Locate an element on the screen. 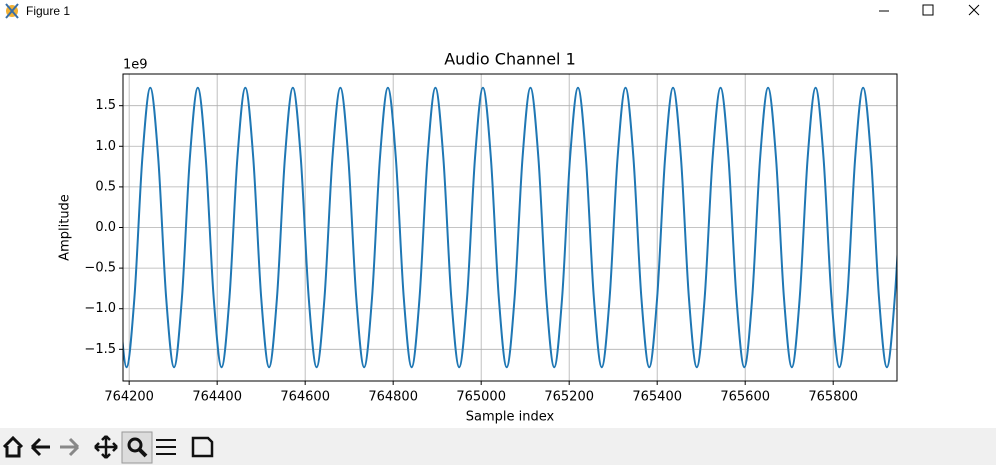 Image resolution: width=996 pixels, height=469 pixels. zoom-button-active is located at coordinates (137, 447).